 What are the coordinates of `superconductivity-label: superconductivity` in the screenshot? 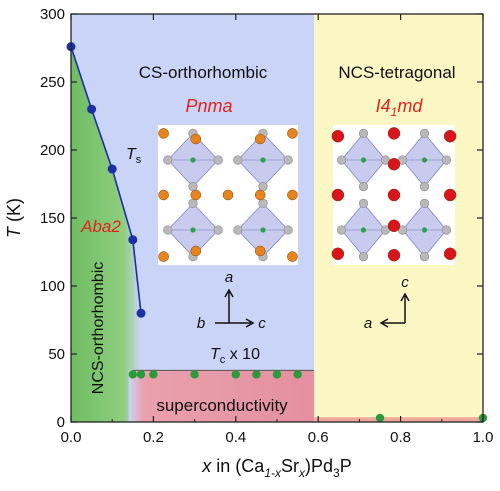 It's located at (222, 405).